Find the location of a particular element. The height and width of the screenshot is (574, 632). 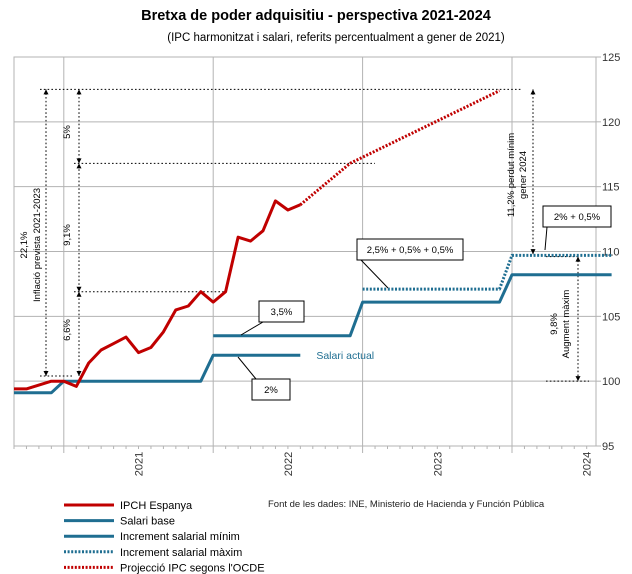

box-2024-text: 2% + 0,5% is located at coordinates (577, 217).